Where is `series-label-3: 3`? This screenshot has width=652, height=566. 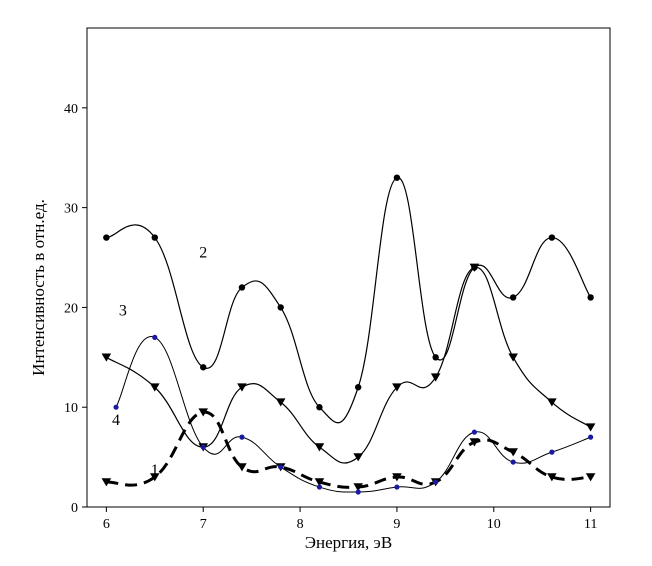
series-label-3: 3 is located at coordinates (123, 310).